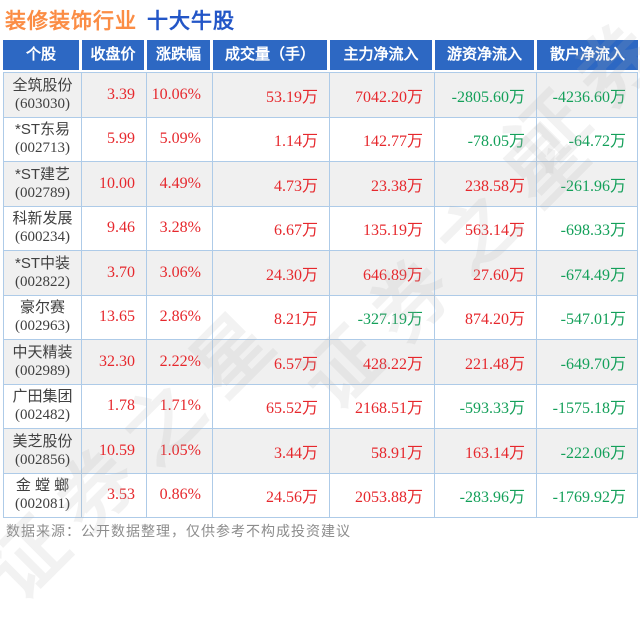 The image size is (640, 620). What do you see at coordinates (587, 406) in the screenshot?
I see `retail-inflow-cell: -1575.18万` at bounding box center [587, 406].